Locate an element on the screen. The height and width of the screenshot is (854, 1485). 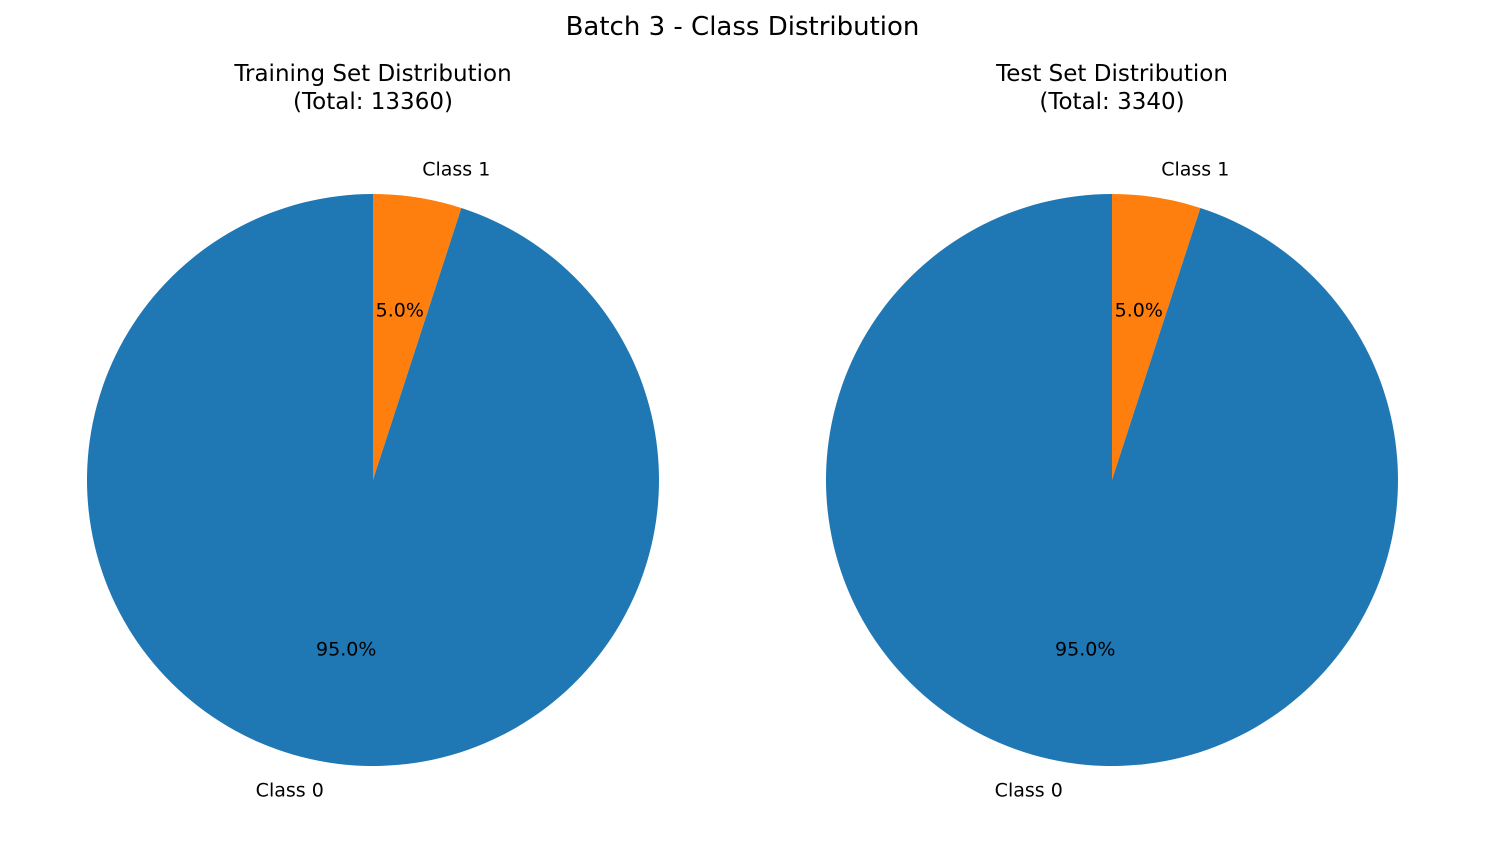
training-set-pct-label-class-0: 95.0% is located at coordinates (346, 650).